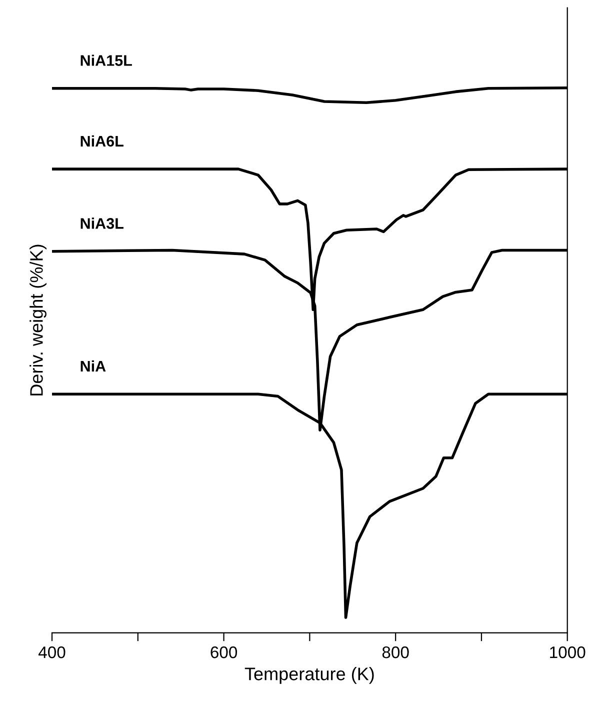 This screenshot has height=707, width=591. I want to click on x-tick-label: 600, so click(224, 652).